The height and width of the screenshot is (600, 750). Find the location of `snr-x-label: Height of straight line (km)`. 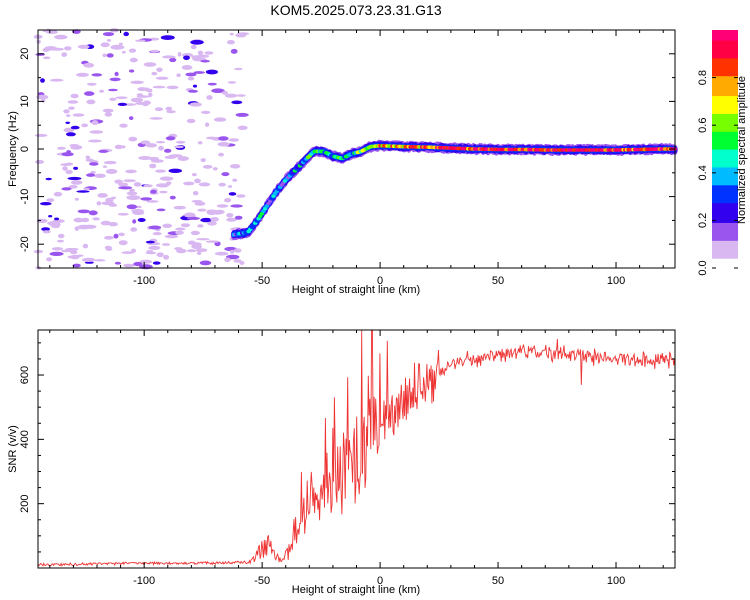

snr-x-label: Height of straight line (km) is located at coordinates (356, 590).